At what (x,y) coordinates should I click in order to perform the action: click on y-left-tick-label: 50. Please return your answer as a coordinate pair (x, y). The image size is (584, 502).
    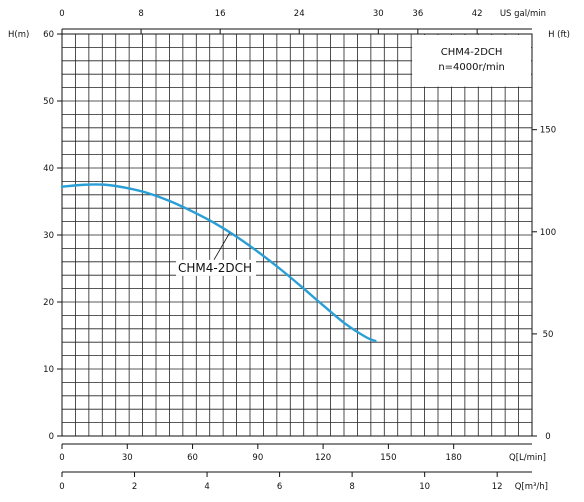
    Looking at the image, I should click on (48, 102).